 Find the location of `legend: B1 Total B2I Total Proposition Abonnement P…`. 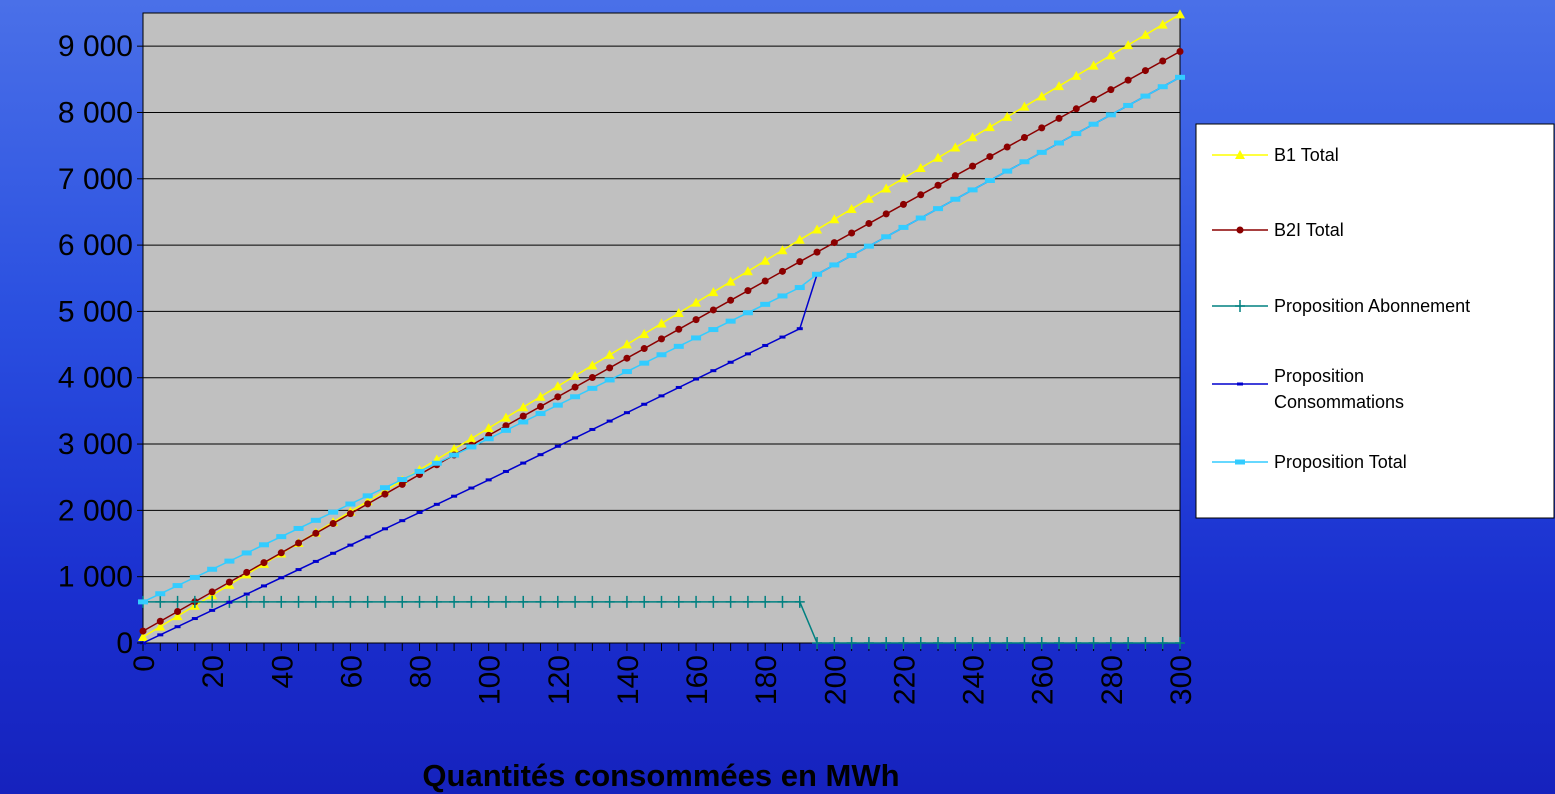

legend: B1 Total B2I Total Proposition Abonnement P… is located at coordinates (1375, 321).